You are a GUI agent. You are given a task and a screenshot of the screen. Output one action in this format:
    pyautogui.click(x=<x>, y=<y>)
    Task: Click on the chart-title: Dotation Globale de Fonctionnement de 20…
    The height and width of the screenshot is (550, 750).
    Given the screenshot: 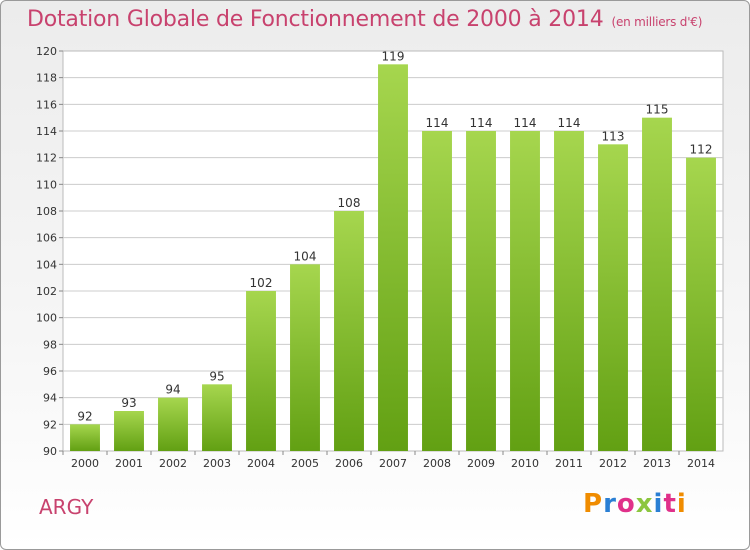 What is the action you would take?
    pyautogui.click(x=364, y=19)
    